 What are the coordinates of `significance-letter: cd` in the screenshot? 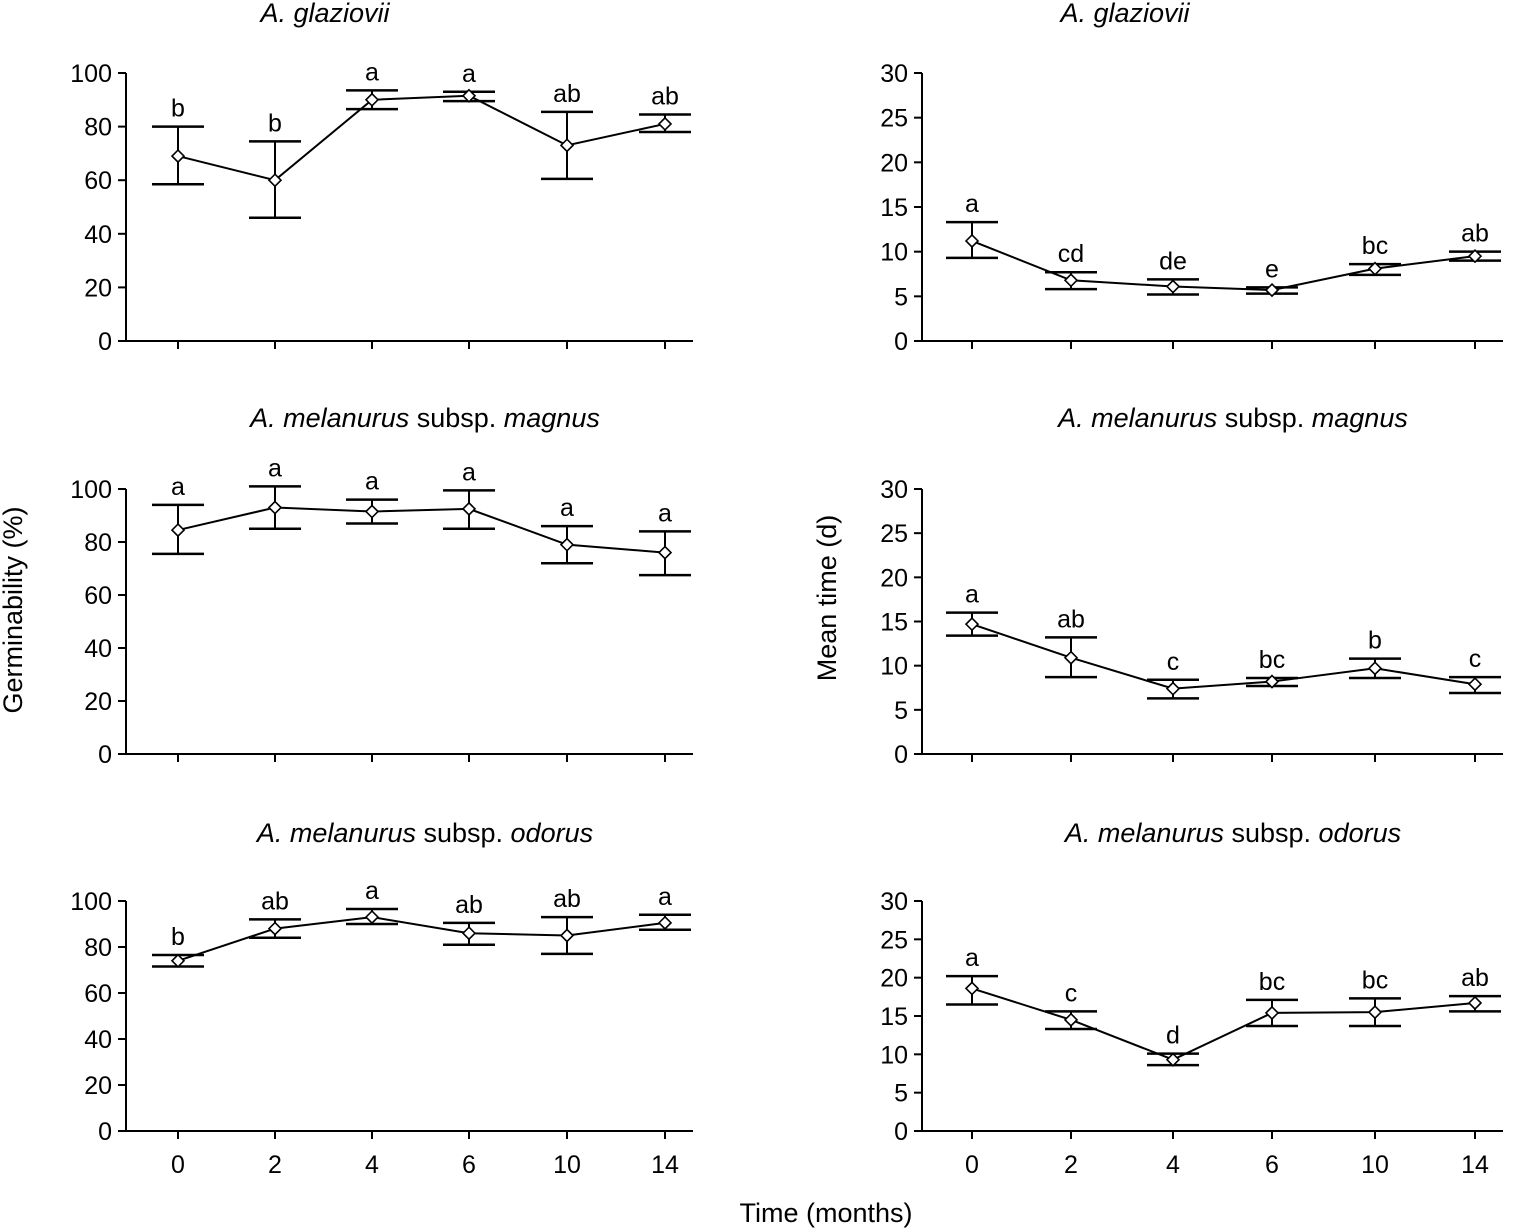 It's located at (1071, 254).